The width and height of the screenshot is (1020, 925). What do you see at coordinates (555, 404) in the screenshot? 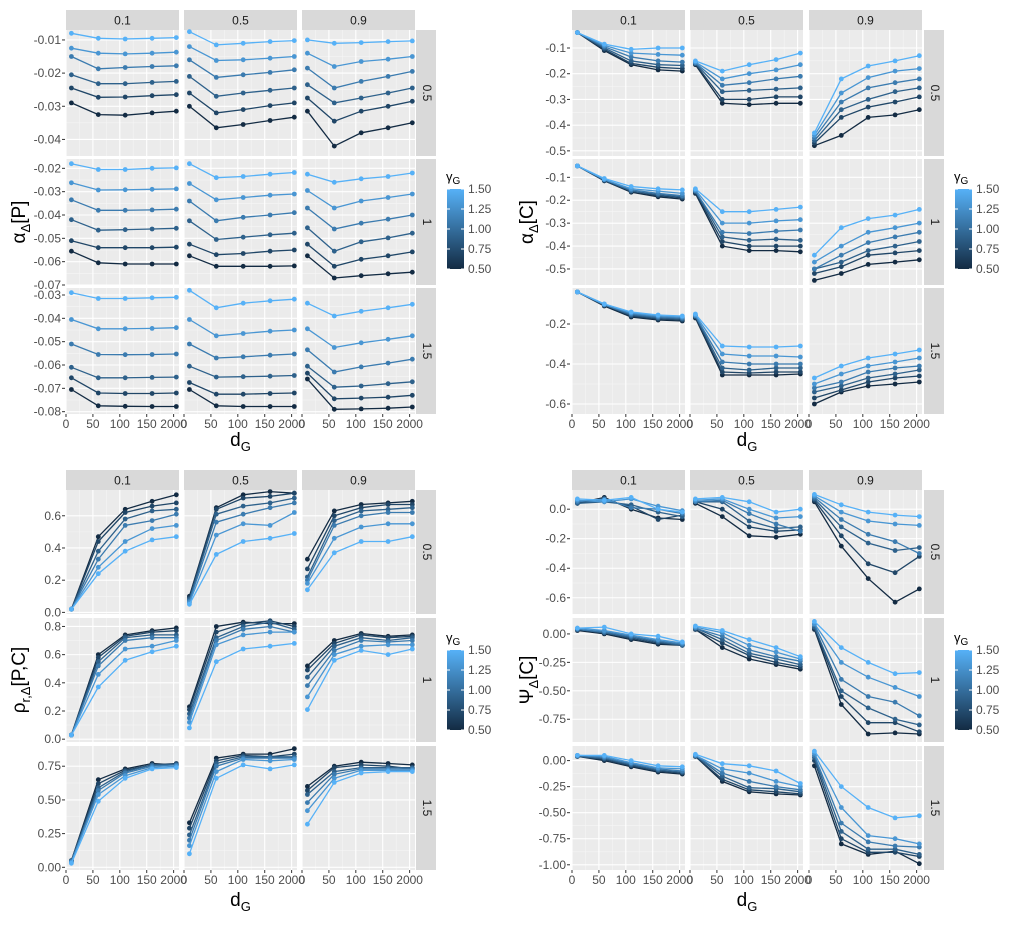
I see `y-tick-label: -0.6` at bounding box center [555, 404].